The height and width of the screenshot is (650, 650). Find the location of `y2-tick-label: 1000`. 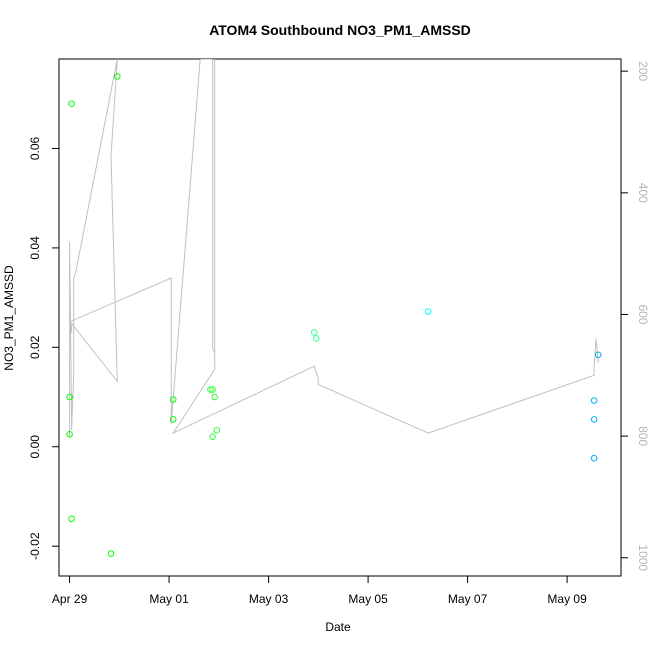

y2-tick-label: 1000 is located at coordinates (643, 557).